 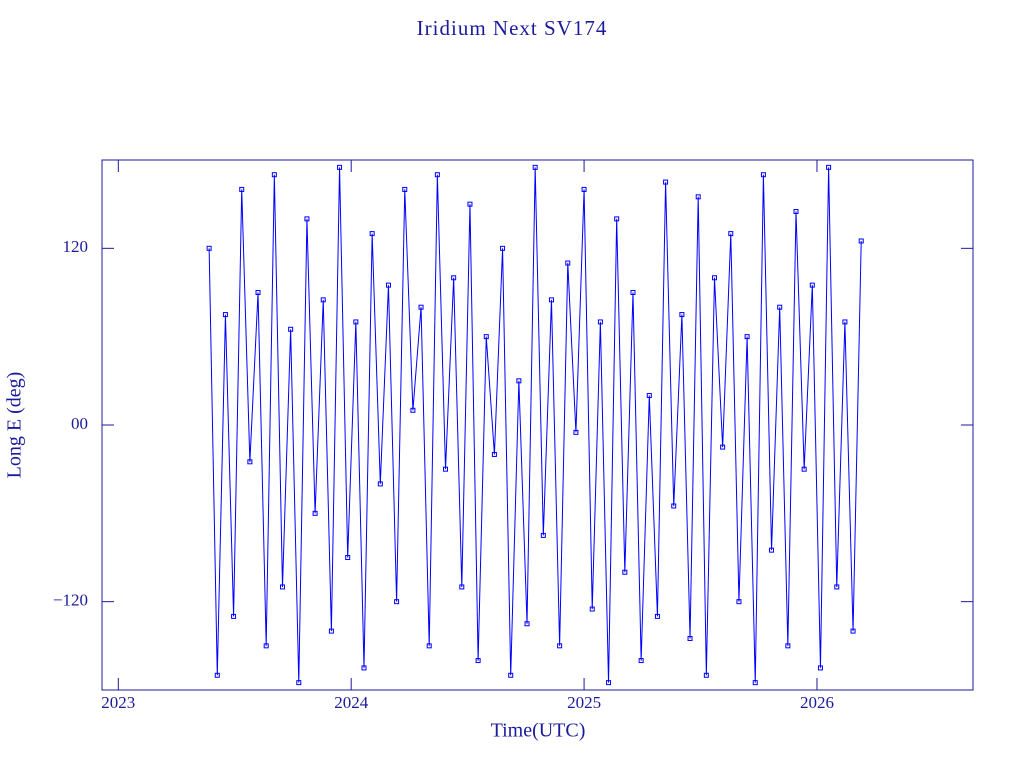 What do you see at coordinates (584, 702) in the screenshot?
I see `x-tick-label: 2025` at bounding box center [584, 702].